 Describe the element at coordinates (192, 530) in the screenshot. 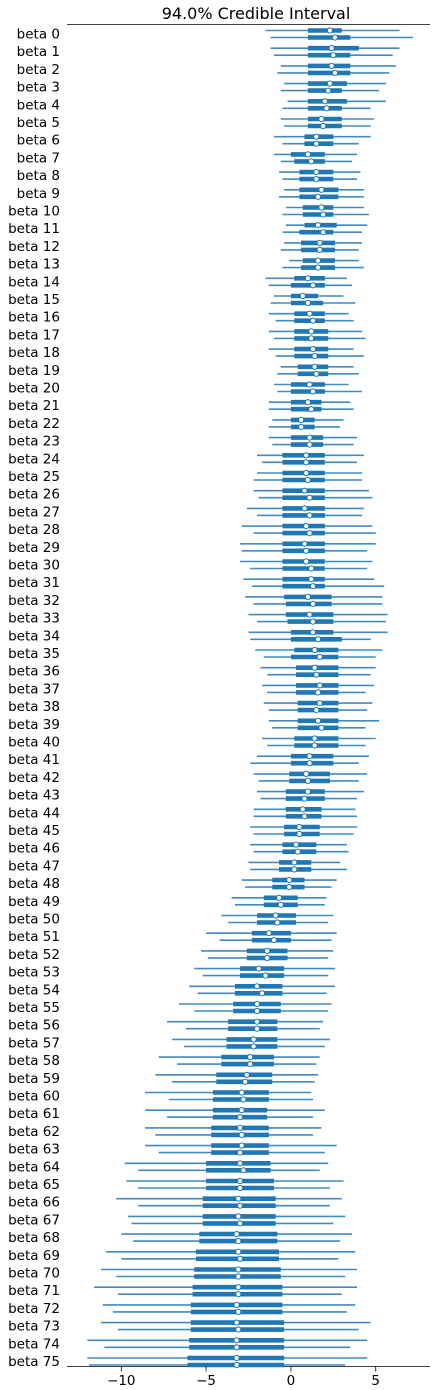

I see `forest-row: beta 28` at that location.